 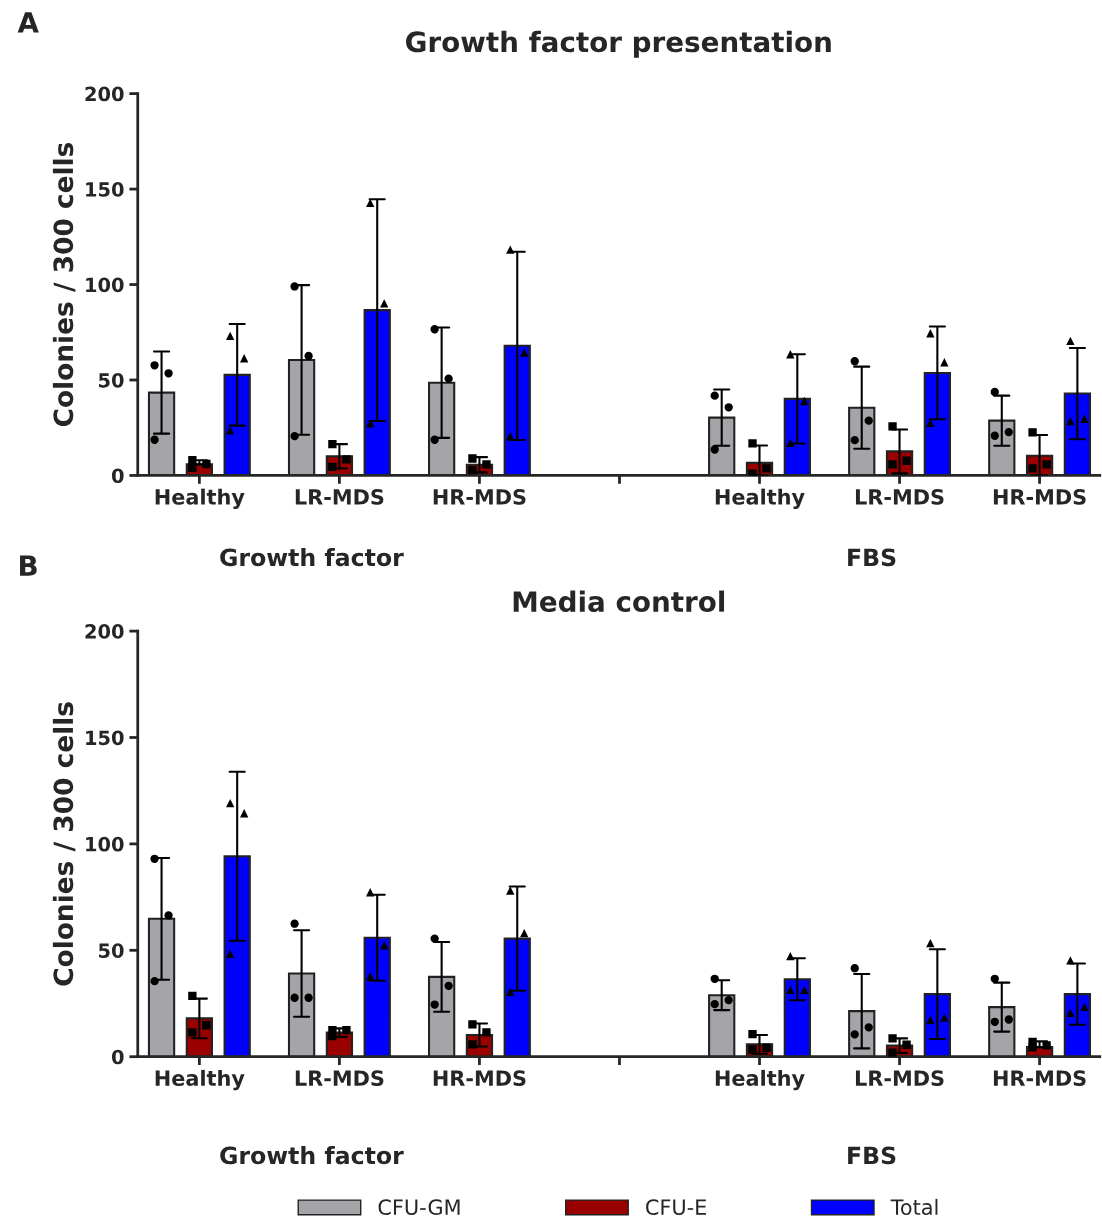 I want to click on chart-title: Growth factor presentation, so click(x=618, y=44).